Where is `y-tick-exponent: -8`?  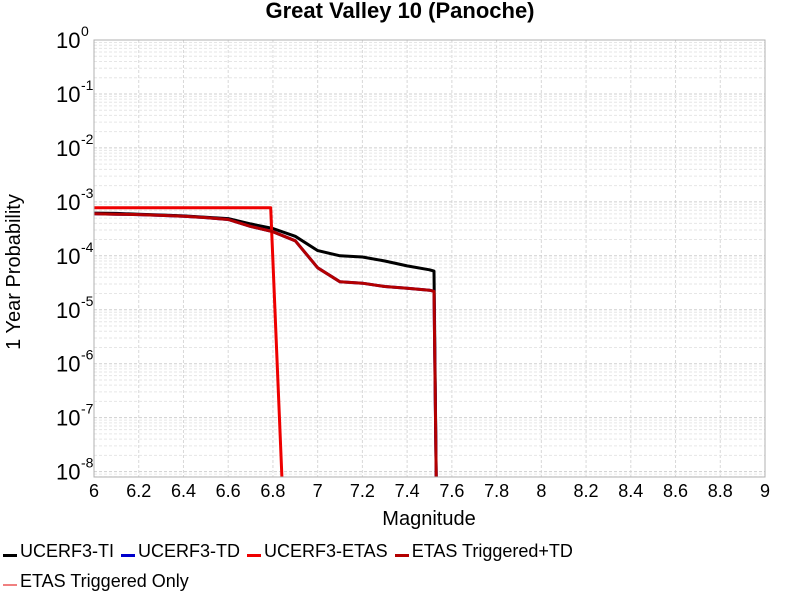 y-tick-exponent: -8 is located at coordinates (87, 463).